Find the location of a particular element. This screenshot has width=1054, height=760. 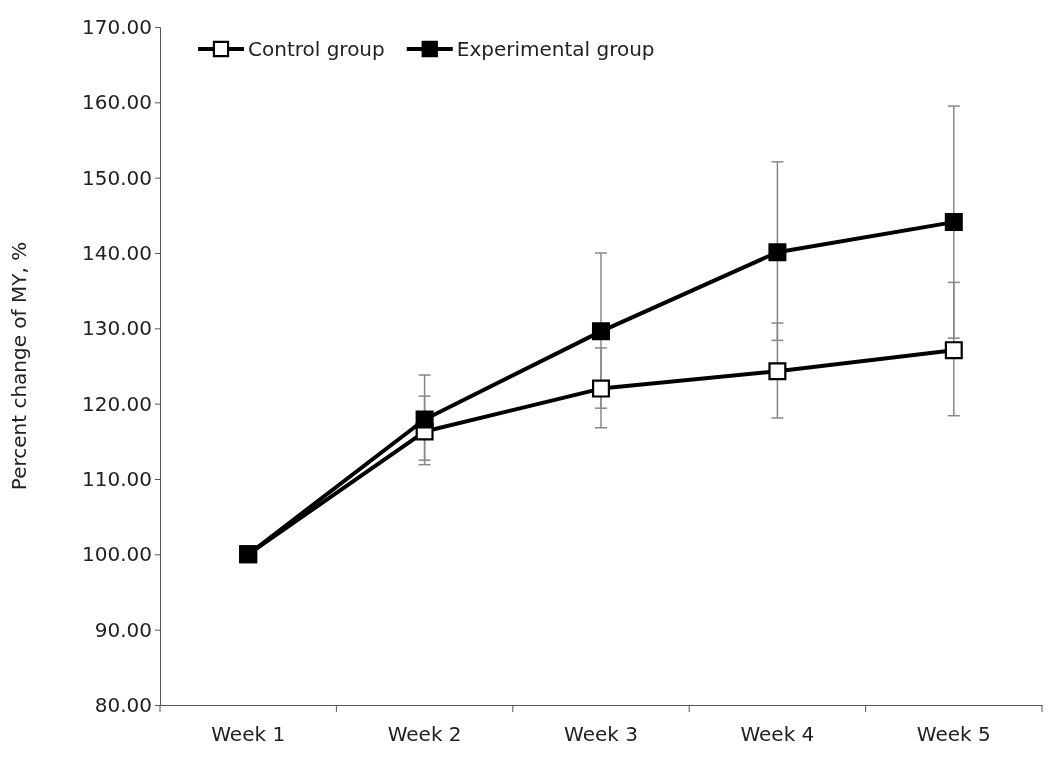

y-tick-label: 160.00 is located at coordinates (117, 102).